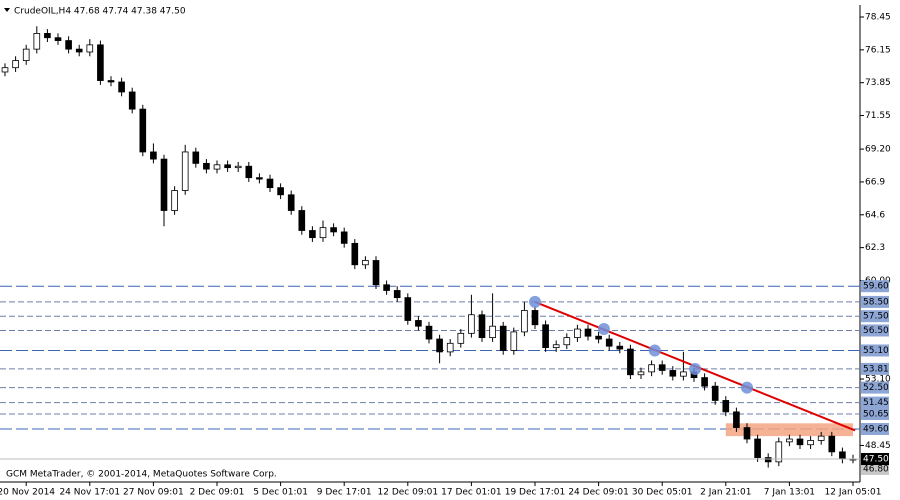 The height and width of the screenshot is (500, 900). What do you see at coordinates (878, 446) in the screenshot?
I see `y-tick-label: 48.45` at bounding box center [878, 446].